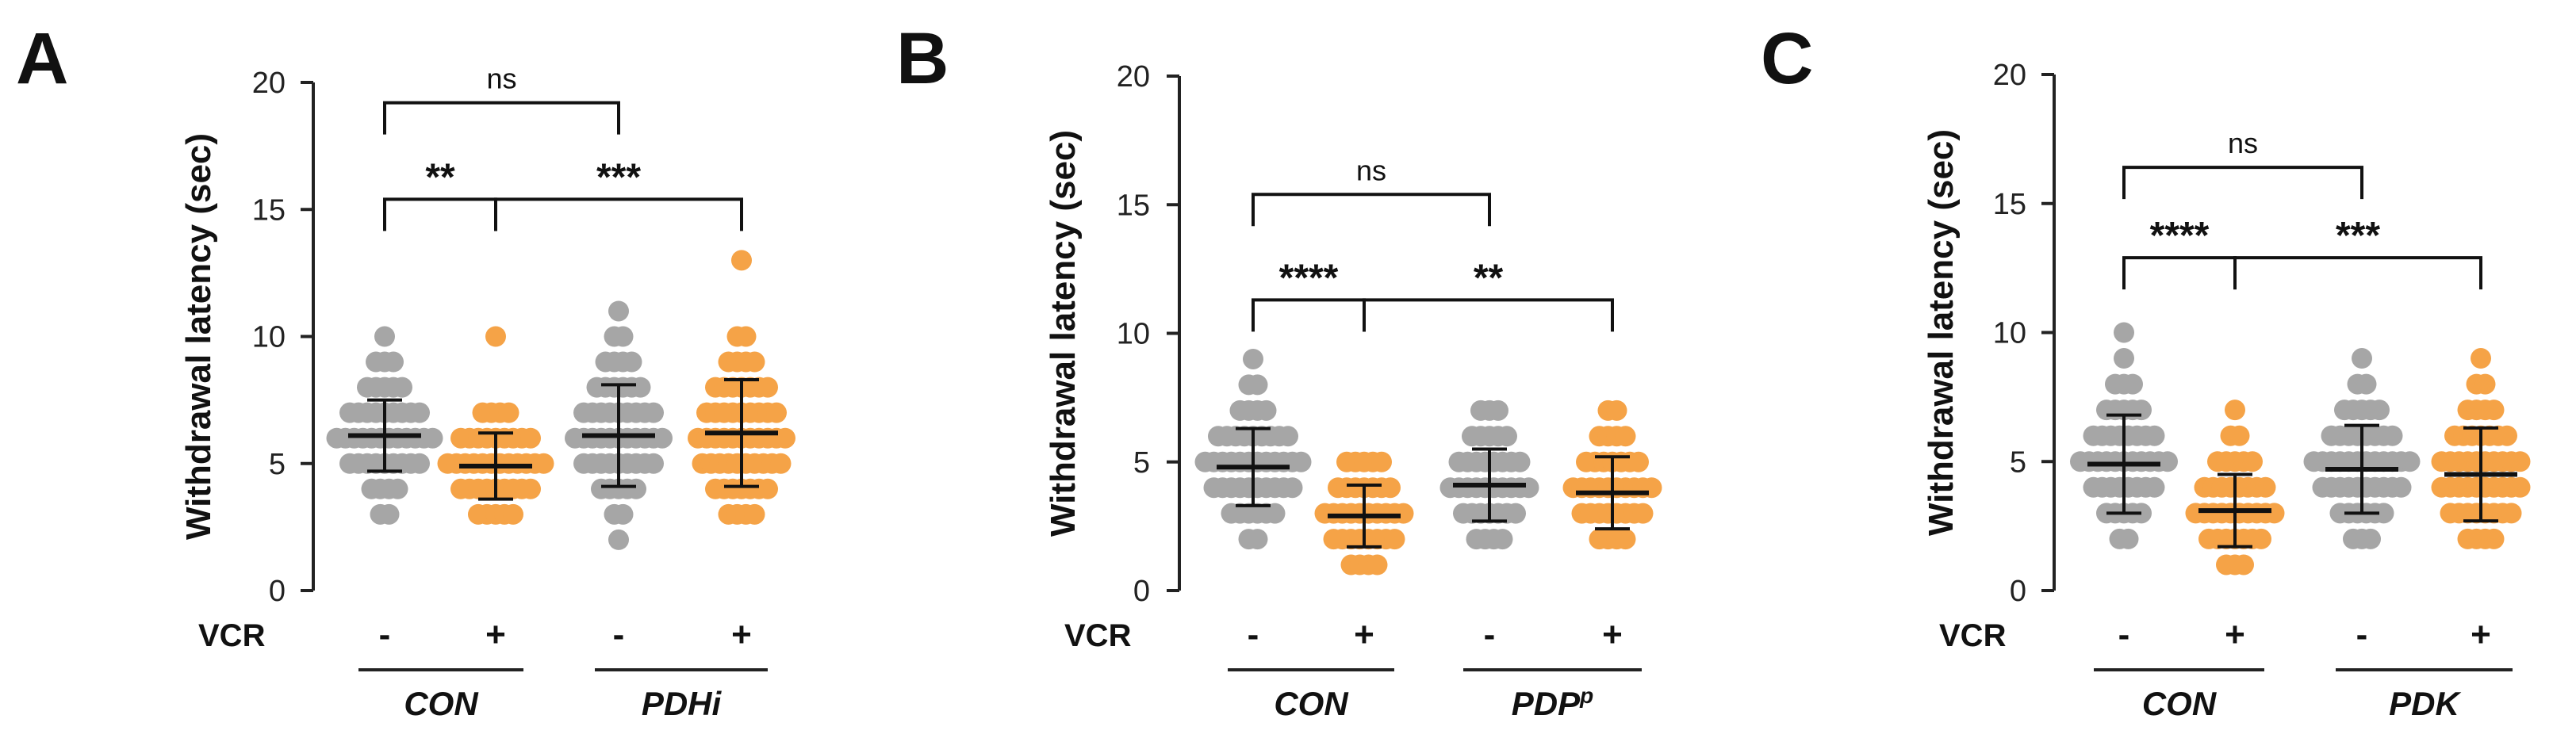 The height and width of the screenshot is (738, 2576). I want to click on panel-letter: A, so click(42, 58).